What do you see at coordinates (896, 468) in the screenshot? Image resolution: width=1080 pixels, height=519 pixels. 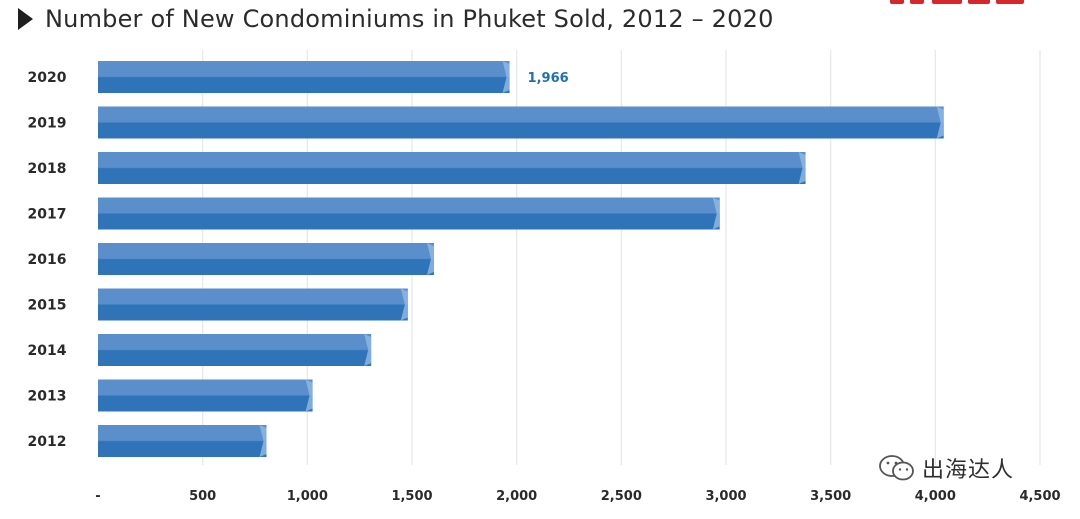 I see `wechat-icon` at bounding box center [896, 468].